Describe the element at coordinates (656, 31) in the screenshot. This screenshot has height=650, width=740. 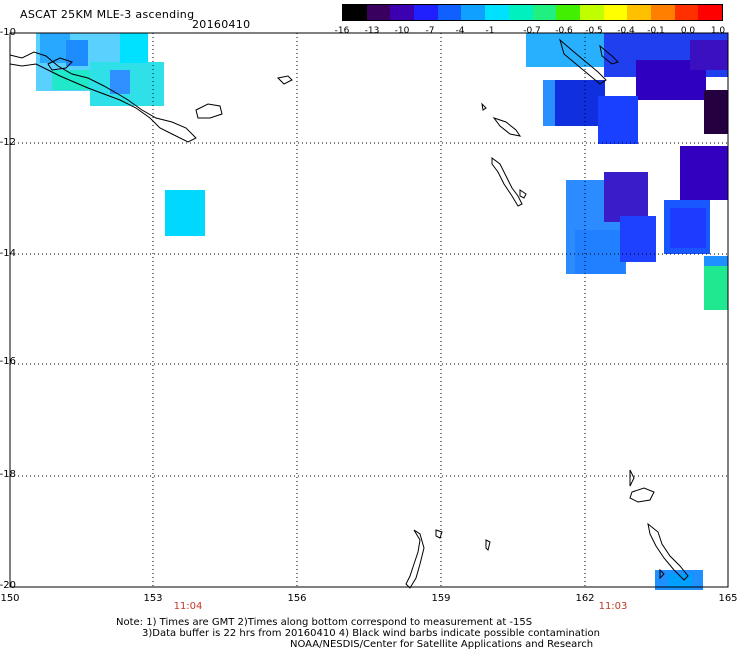
I see `colorbar-tick-label: -0.1` at that location.